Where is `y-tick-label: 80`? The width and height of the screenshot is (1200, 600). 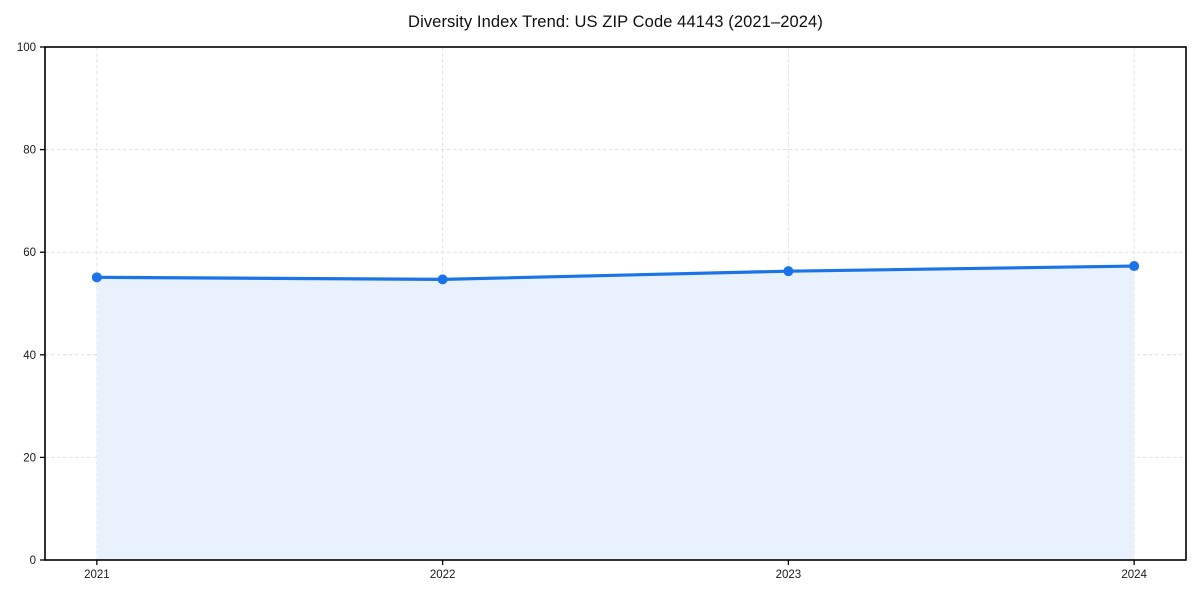 y-tick-label: 80 is located at coordinates (29, 151).